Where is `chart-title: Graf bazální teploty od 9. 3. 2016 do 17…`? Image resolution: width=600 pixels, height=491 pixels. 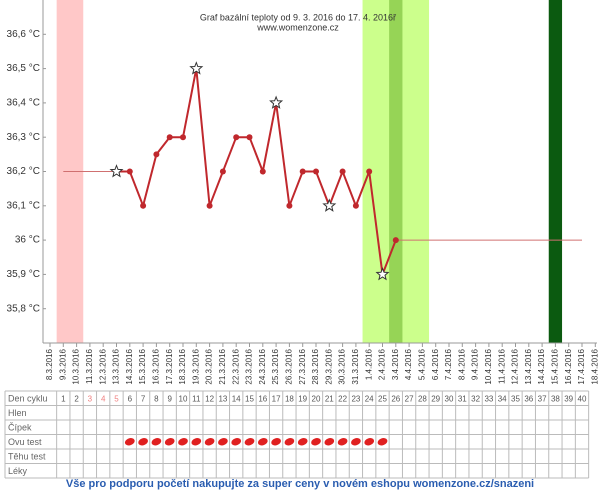 chart-title: Graf bazální teploty od 9. 3. 2016 do 17… is located at coordinates (298, 17).